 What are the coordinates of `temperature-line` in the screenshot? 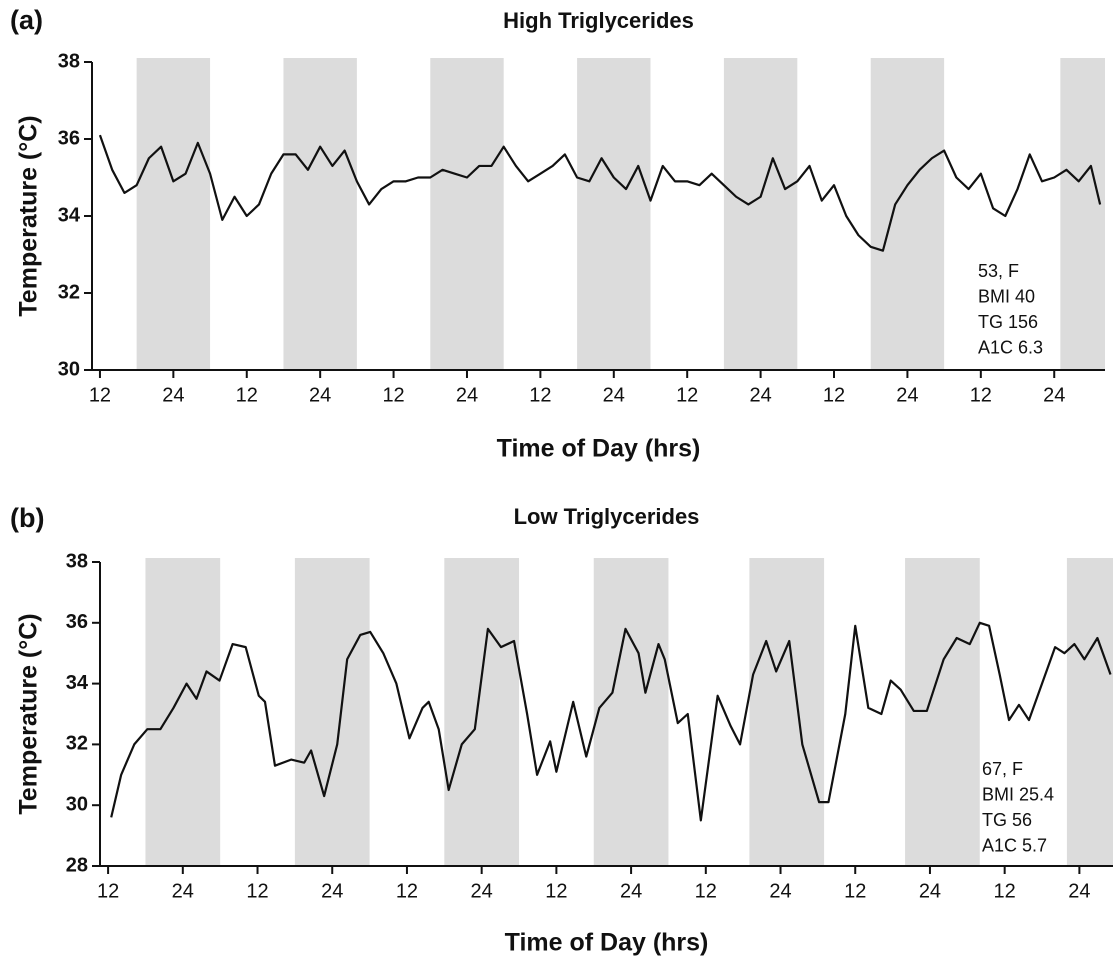 It's located at (600, 193).